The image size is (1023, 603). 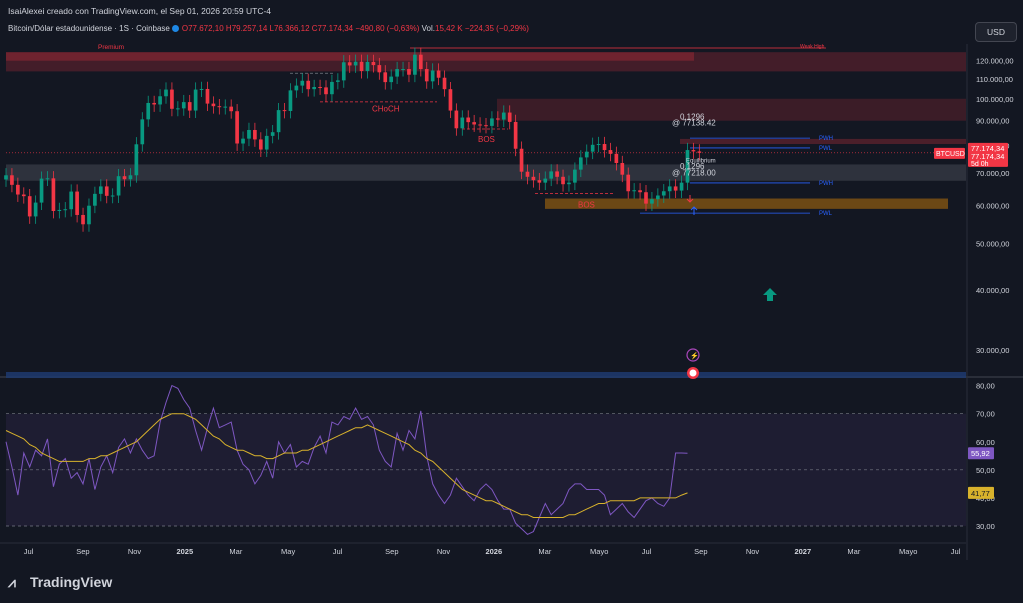 I want to click on time-tick-label: 2027, so click(x=802, y=551).